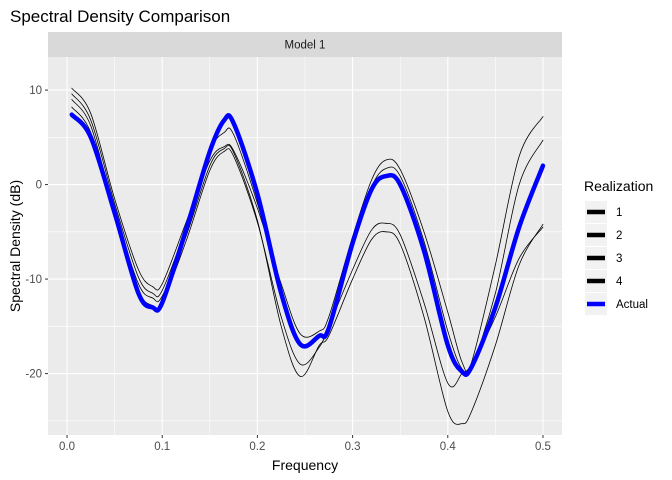  Describe the element at coordinates (257, 447) in the screenshot. I see `x-tick-label: 0.2` at that location.